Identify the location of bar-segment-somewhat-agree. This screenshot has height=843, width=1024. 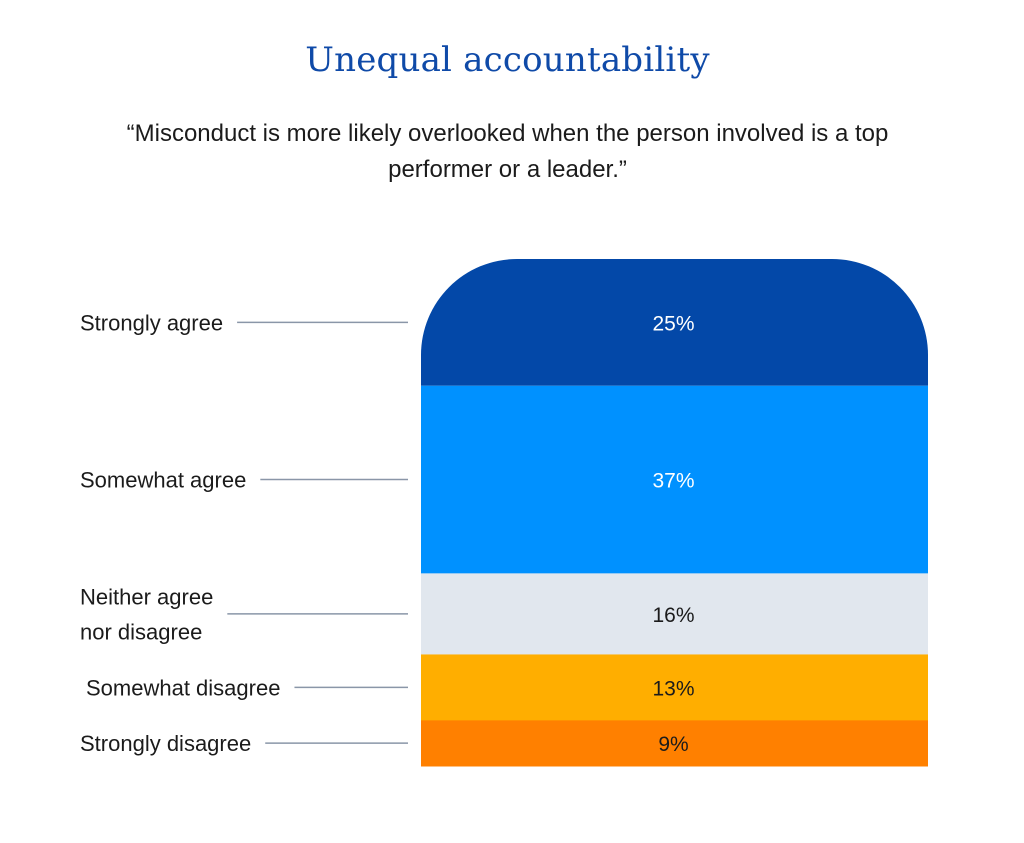
(674, 479).